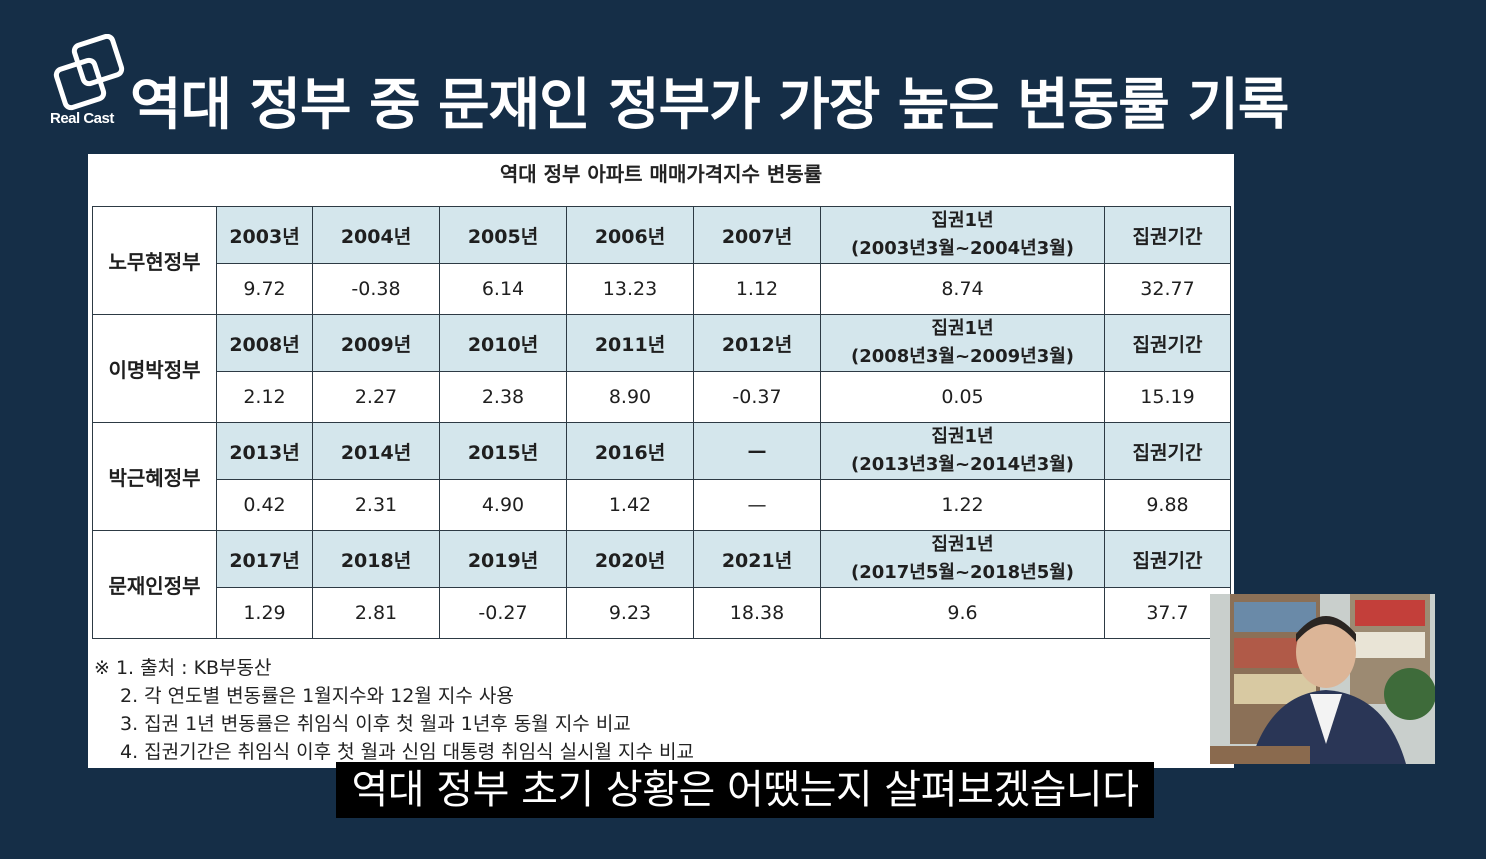 The image size is (1486, 859). What do you see at coordinates (376, 343) in the screenshot?
I see `year-header: 2009년` at bounding box center [376, 343].